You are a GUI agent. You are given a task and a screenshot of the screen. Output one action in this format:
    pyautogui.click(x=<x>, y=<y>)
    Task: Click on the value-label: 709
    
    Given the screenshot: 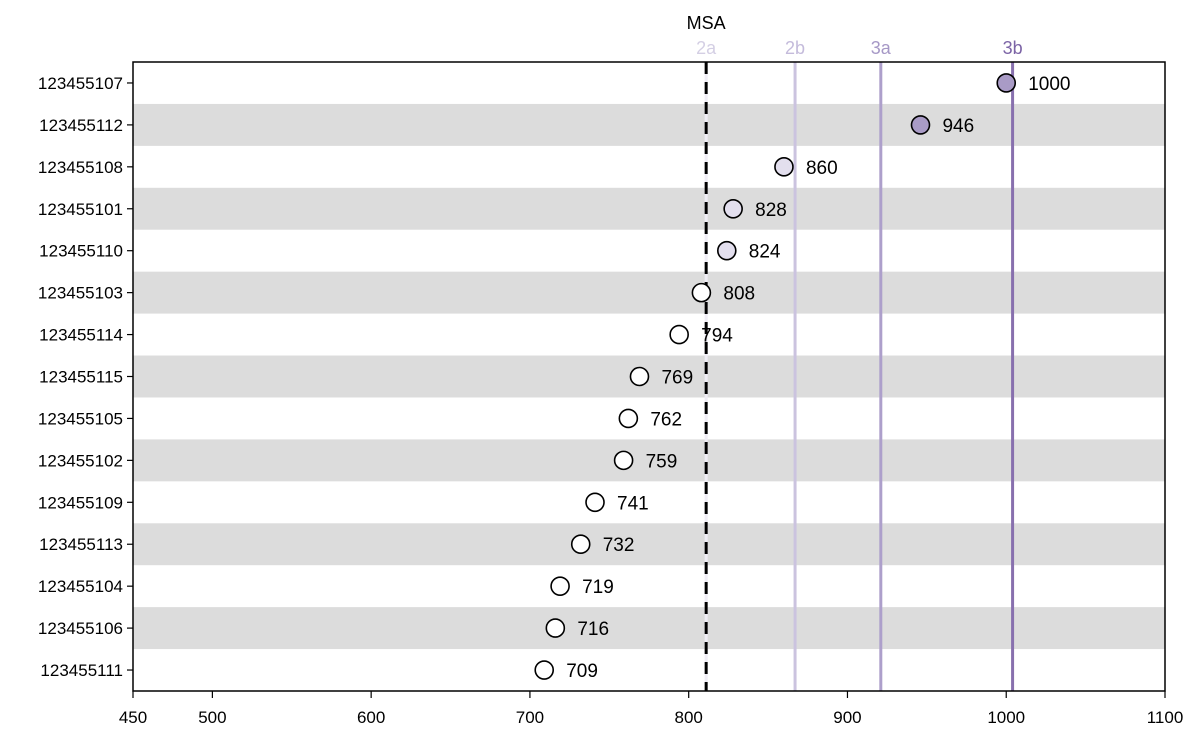 What is the action you would take?
    pyautogui.click(x=582, y=671)
    